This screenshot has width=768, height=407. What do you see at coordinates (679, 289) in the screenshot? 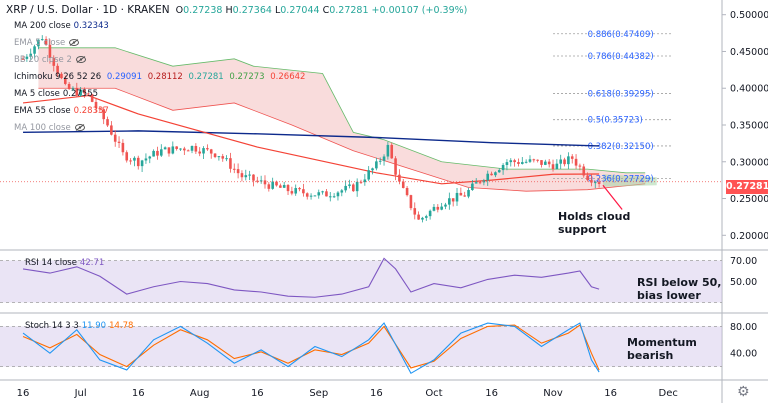
I see `annotation-rsi: RSI below 50, bias lower` at bounding box center [679, 289].